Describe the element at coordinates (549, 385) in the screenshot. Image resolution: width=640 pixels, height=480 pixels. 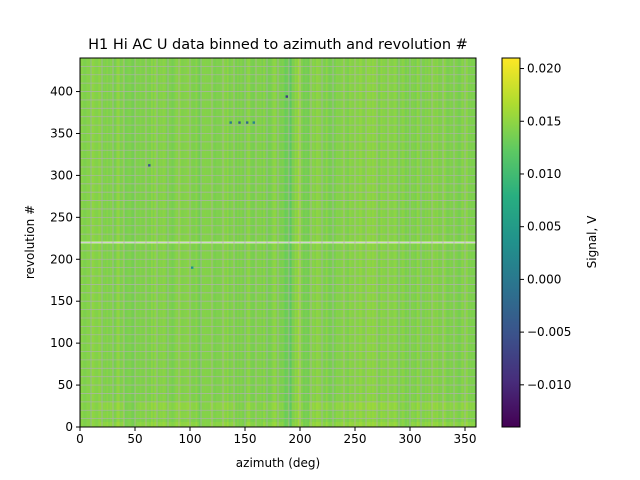
I see `colorbar-tick-label: −0.010` at that location.